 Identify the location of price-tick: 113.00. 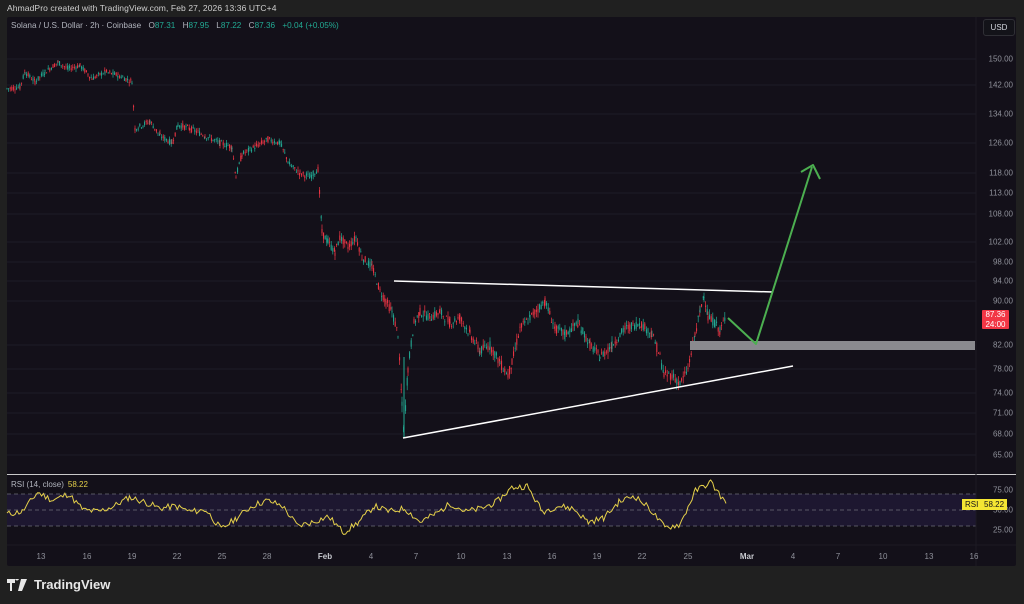
(1001, 193).